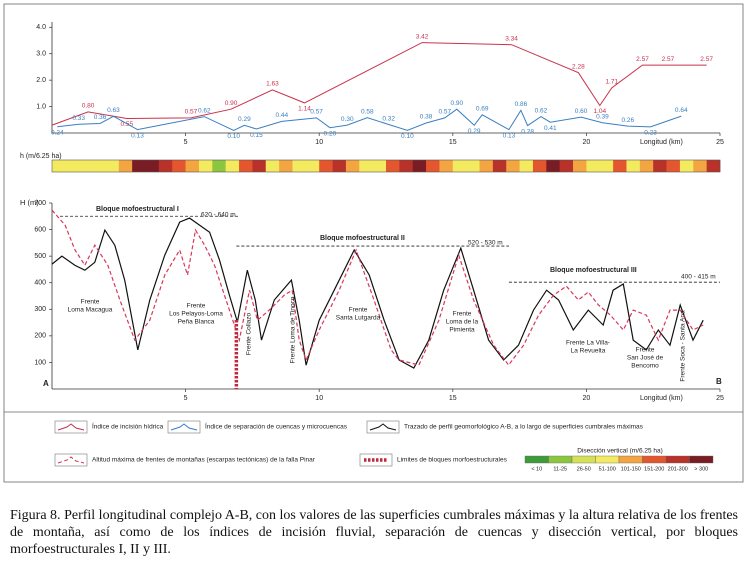  What do you see at coordinates (196, 322) in the screenshot?
I see `front-label: Peña Blanca` at bounding box center [196, 322].